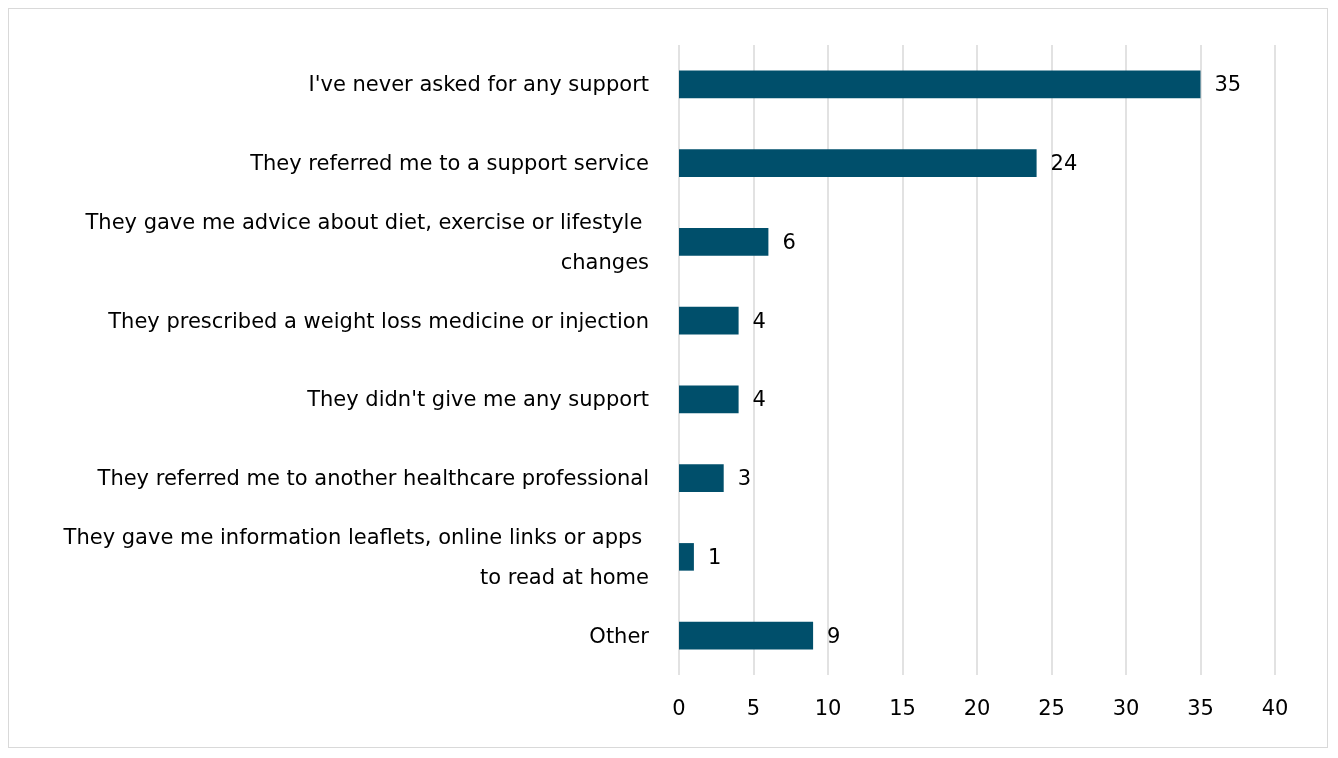 The width and height of the screenshot is (1338, 758). I want to click on data-label: 35, so click(1228, 84).